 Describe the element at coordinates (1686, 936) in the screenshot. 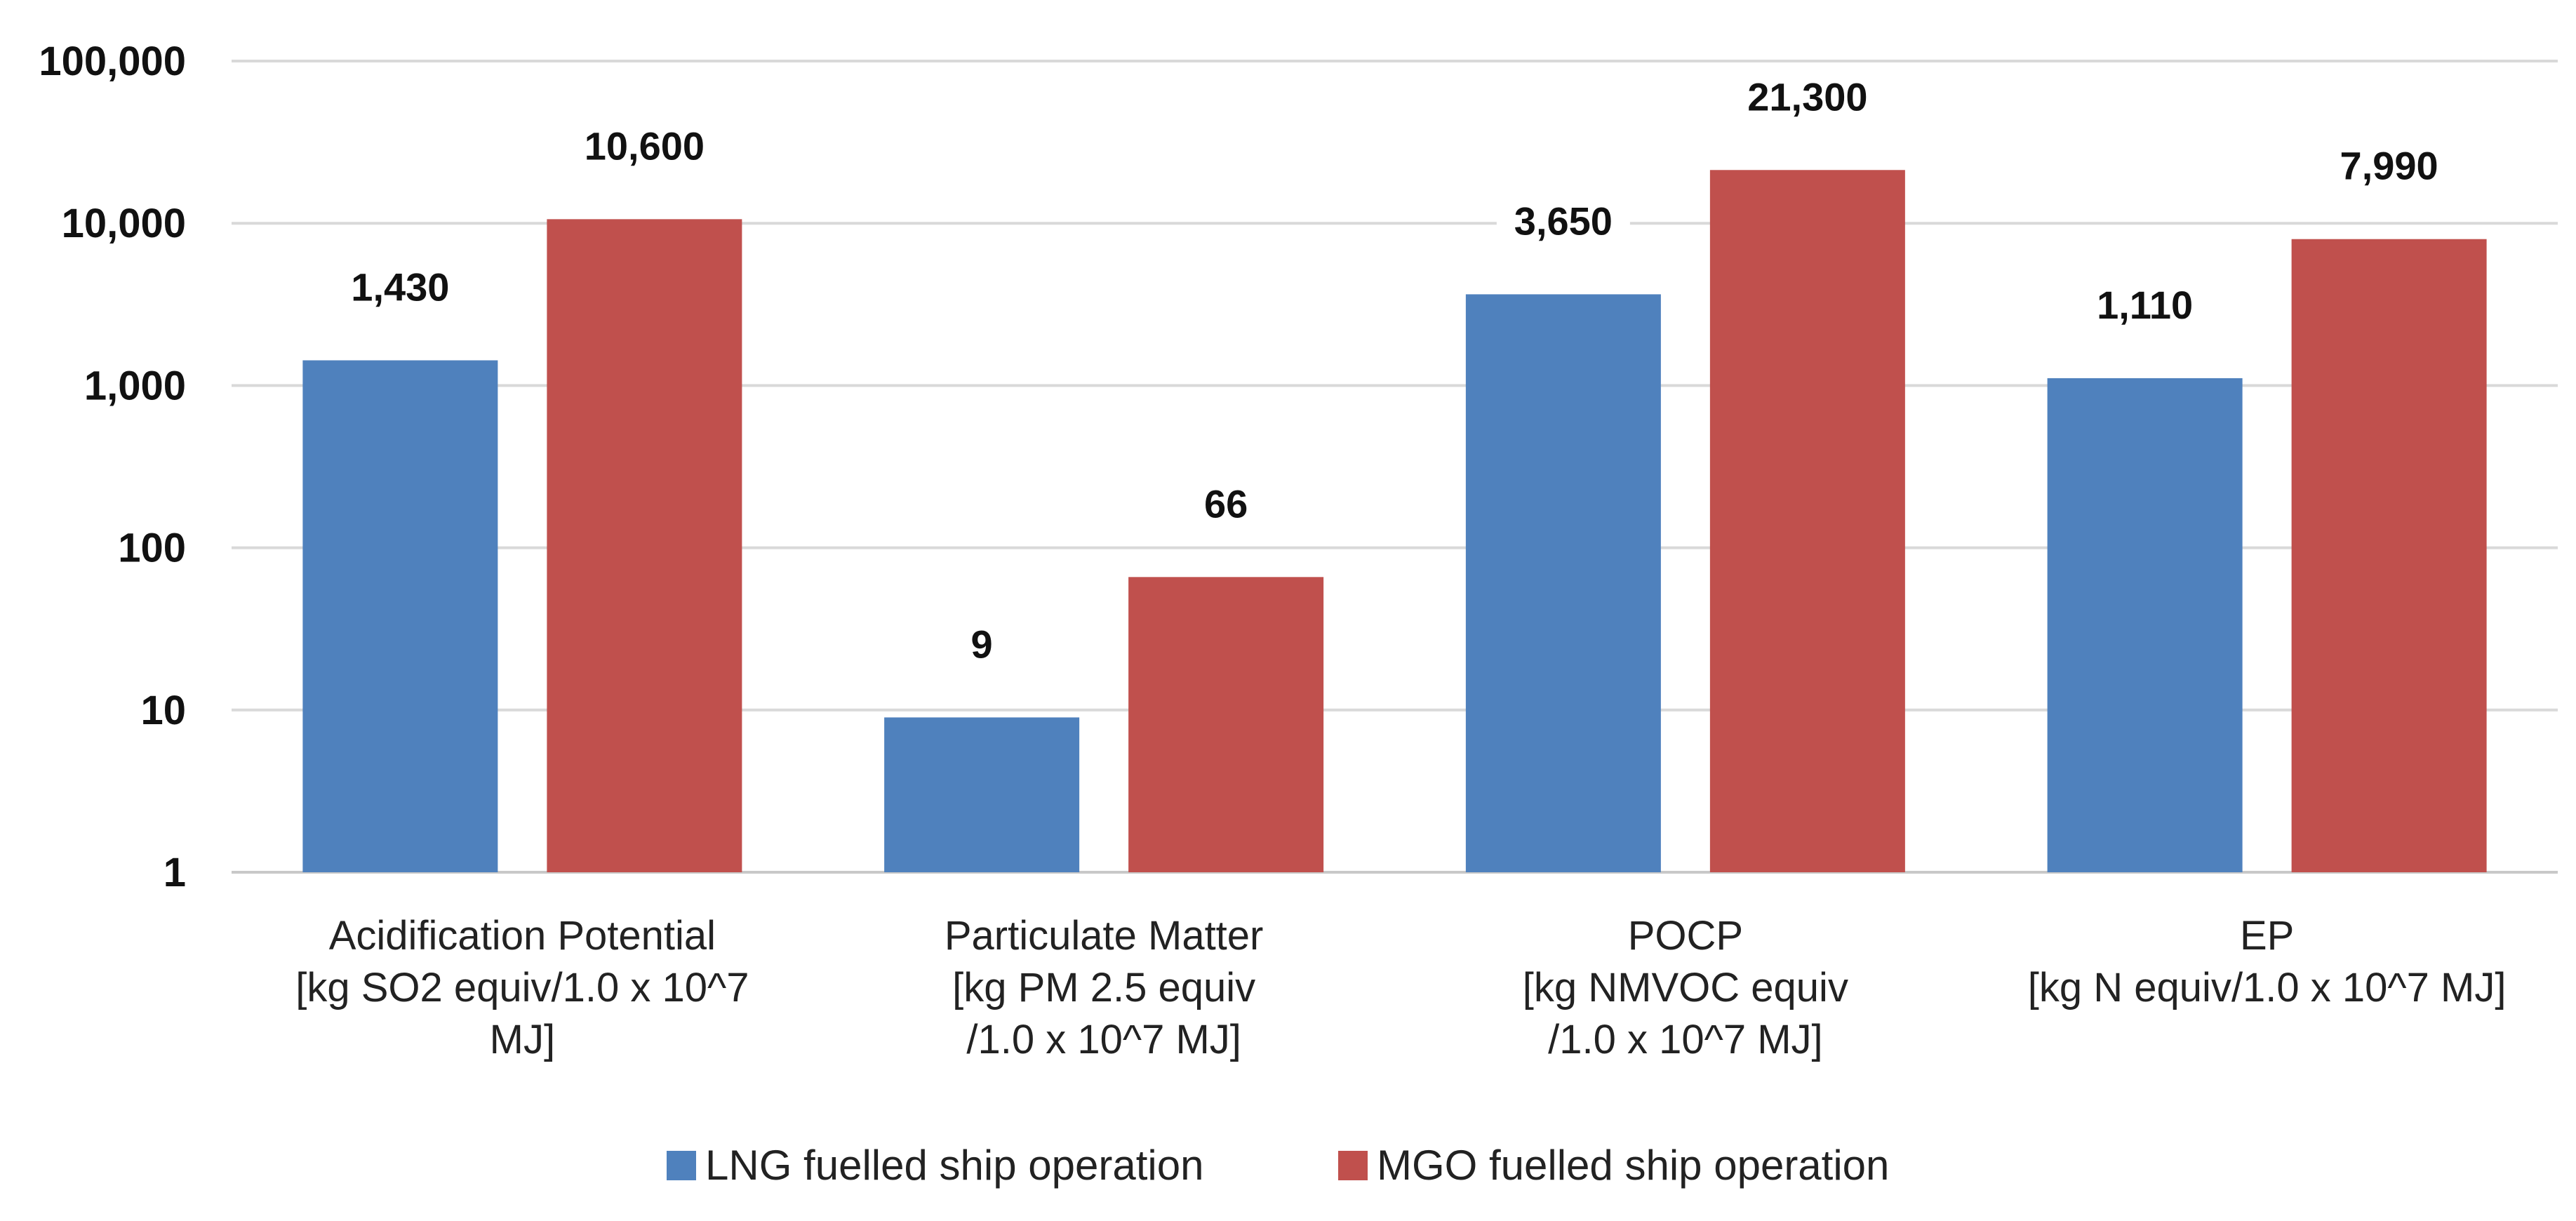

I see `category-label-pocp: POCP` at that location.